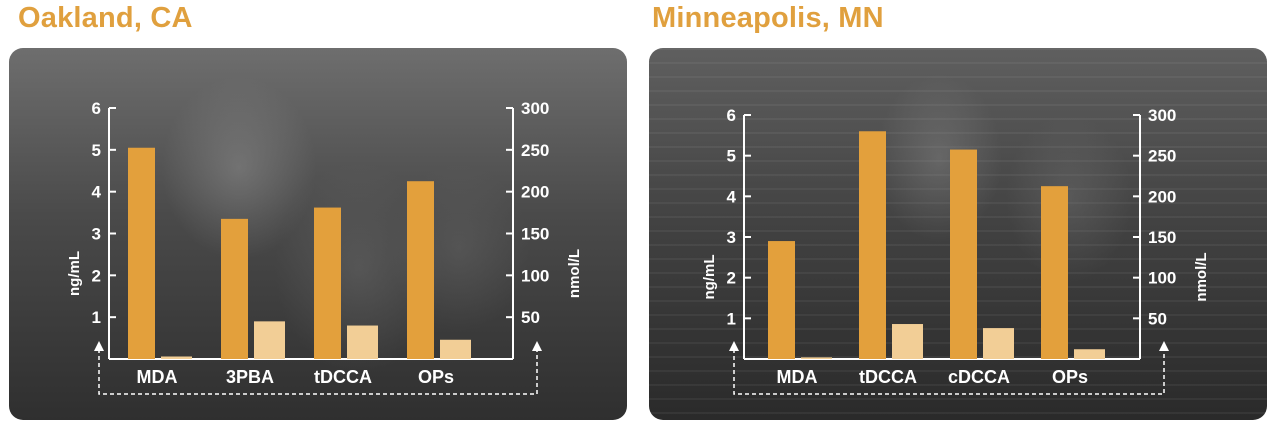 This screenshot has width=1267, height=426. Describe the element at coordinates (269, 340) in the screenshot. I see `bar-nmol-3pba` at that location.